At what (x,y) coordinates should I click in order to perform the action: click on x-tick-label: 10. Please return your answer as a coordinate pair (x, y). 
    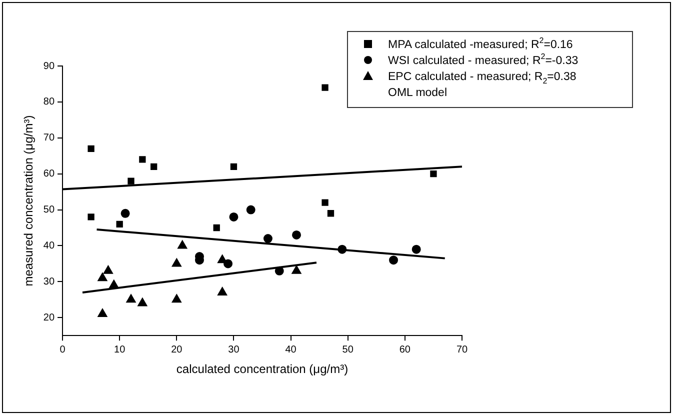
    Looking at the image, I should click on (120, 350).